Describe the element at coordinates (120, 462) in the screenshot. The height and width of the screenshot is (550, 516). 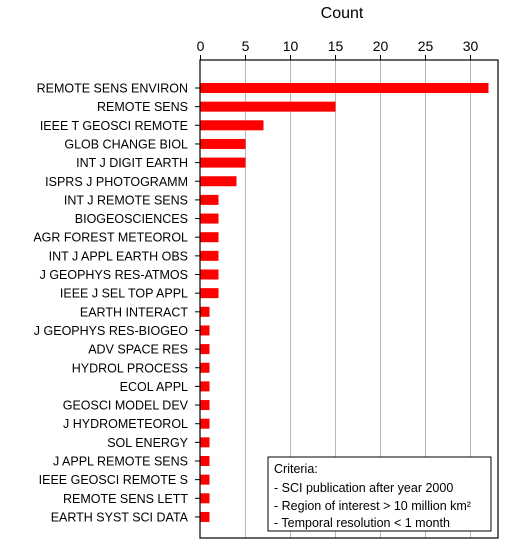
I see `category-label: J APPL REMOTE SENS` at that location.